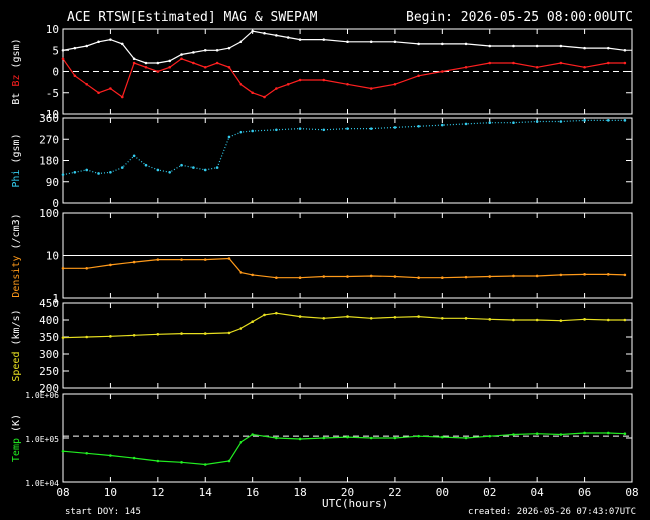 This screenshot has width=650, height=520. What do you see at coordinates (394, 492) in the screenshot?
I see `x-tick-label: 22` at bounding box center [394, 492].